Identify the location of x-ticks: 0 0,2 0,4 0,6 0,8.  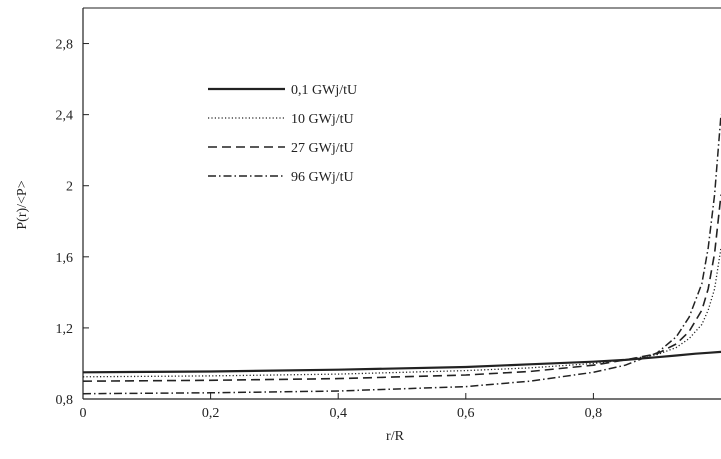
(341, 407).